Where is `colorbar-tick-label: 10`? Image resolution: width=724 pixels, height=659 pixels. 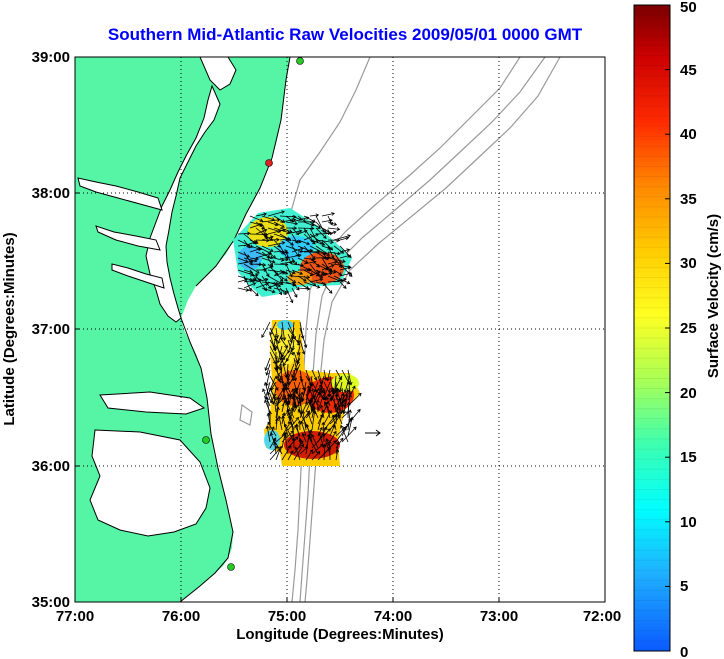 colorbar-tick-label: 10 is located at coordinates (688, 522).